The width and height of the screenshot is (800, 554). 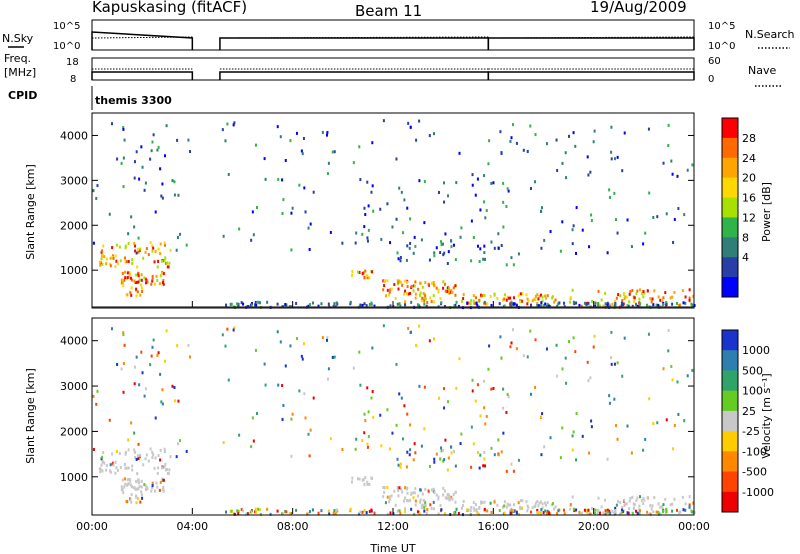 I want to click on velocity-colorbar-tick: 100, so click(x=752, y=391).